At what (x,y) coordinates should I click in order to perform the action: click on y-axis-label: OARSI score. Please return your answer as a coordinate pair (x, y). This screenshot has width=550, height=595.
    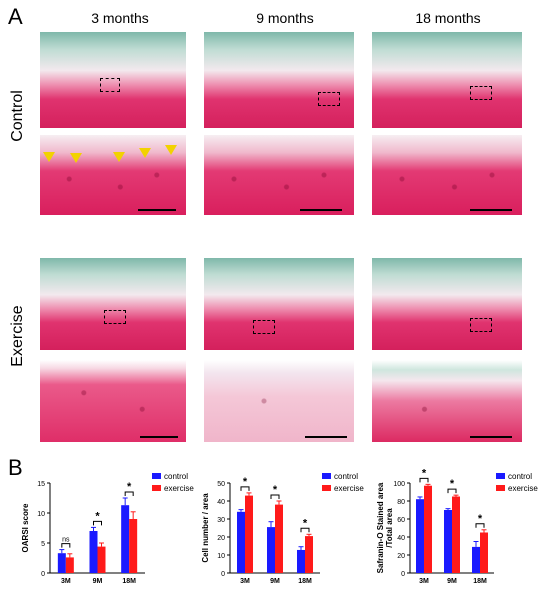
    Looking at the image, I should click on (25, 527).